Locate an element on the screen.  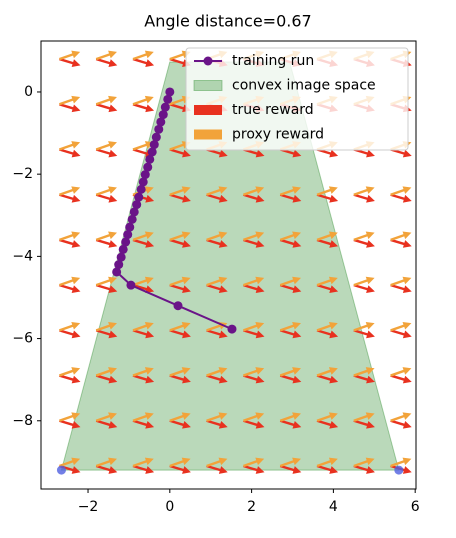
legend-label: training run is located at coordinates (273, 61).